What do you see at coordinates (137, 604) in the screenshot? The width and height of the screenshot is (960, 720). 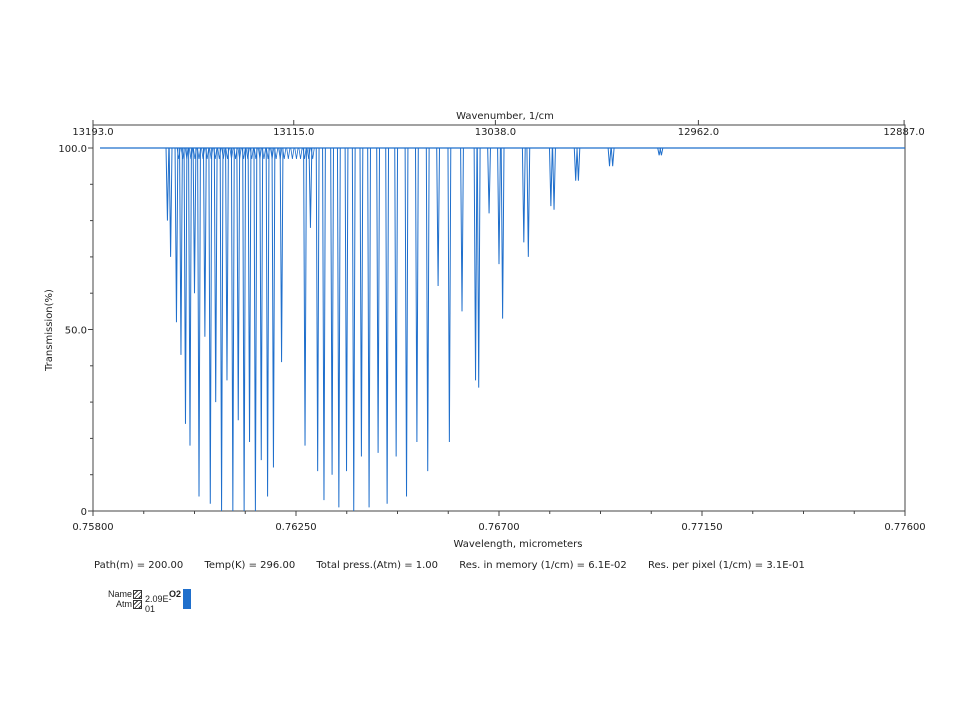 I see `hatch-icon` at bounding box center [137, 604].